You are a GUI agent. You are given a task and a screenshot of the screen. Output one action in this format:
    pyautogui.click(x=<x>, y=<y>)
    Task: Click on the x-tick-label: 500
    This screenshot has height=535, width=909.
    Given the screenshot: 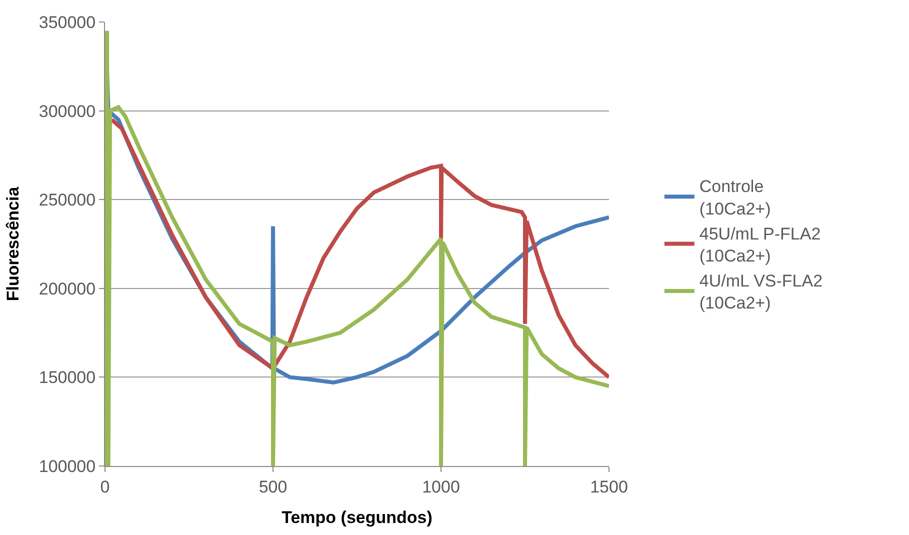 What is the action you would take?
    pyautogui.click(x=273, y=486)
    